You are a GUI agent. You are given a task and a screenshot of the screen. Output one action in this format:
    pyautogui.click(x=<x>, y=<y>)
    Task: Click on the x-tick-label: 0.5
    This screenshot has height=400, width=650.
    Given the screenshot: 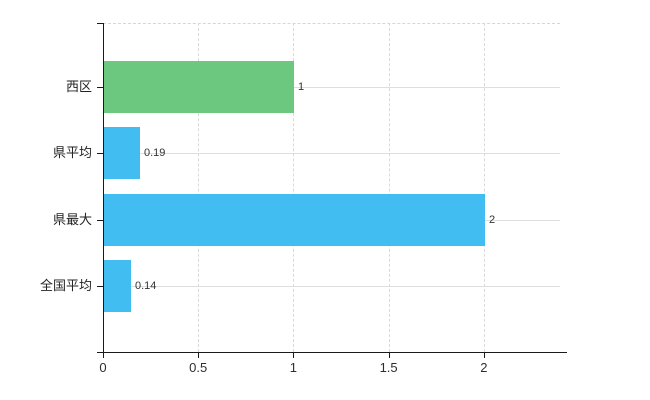 What is the action you would take?
    pyautogui.click(x=198, y=367)
    